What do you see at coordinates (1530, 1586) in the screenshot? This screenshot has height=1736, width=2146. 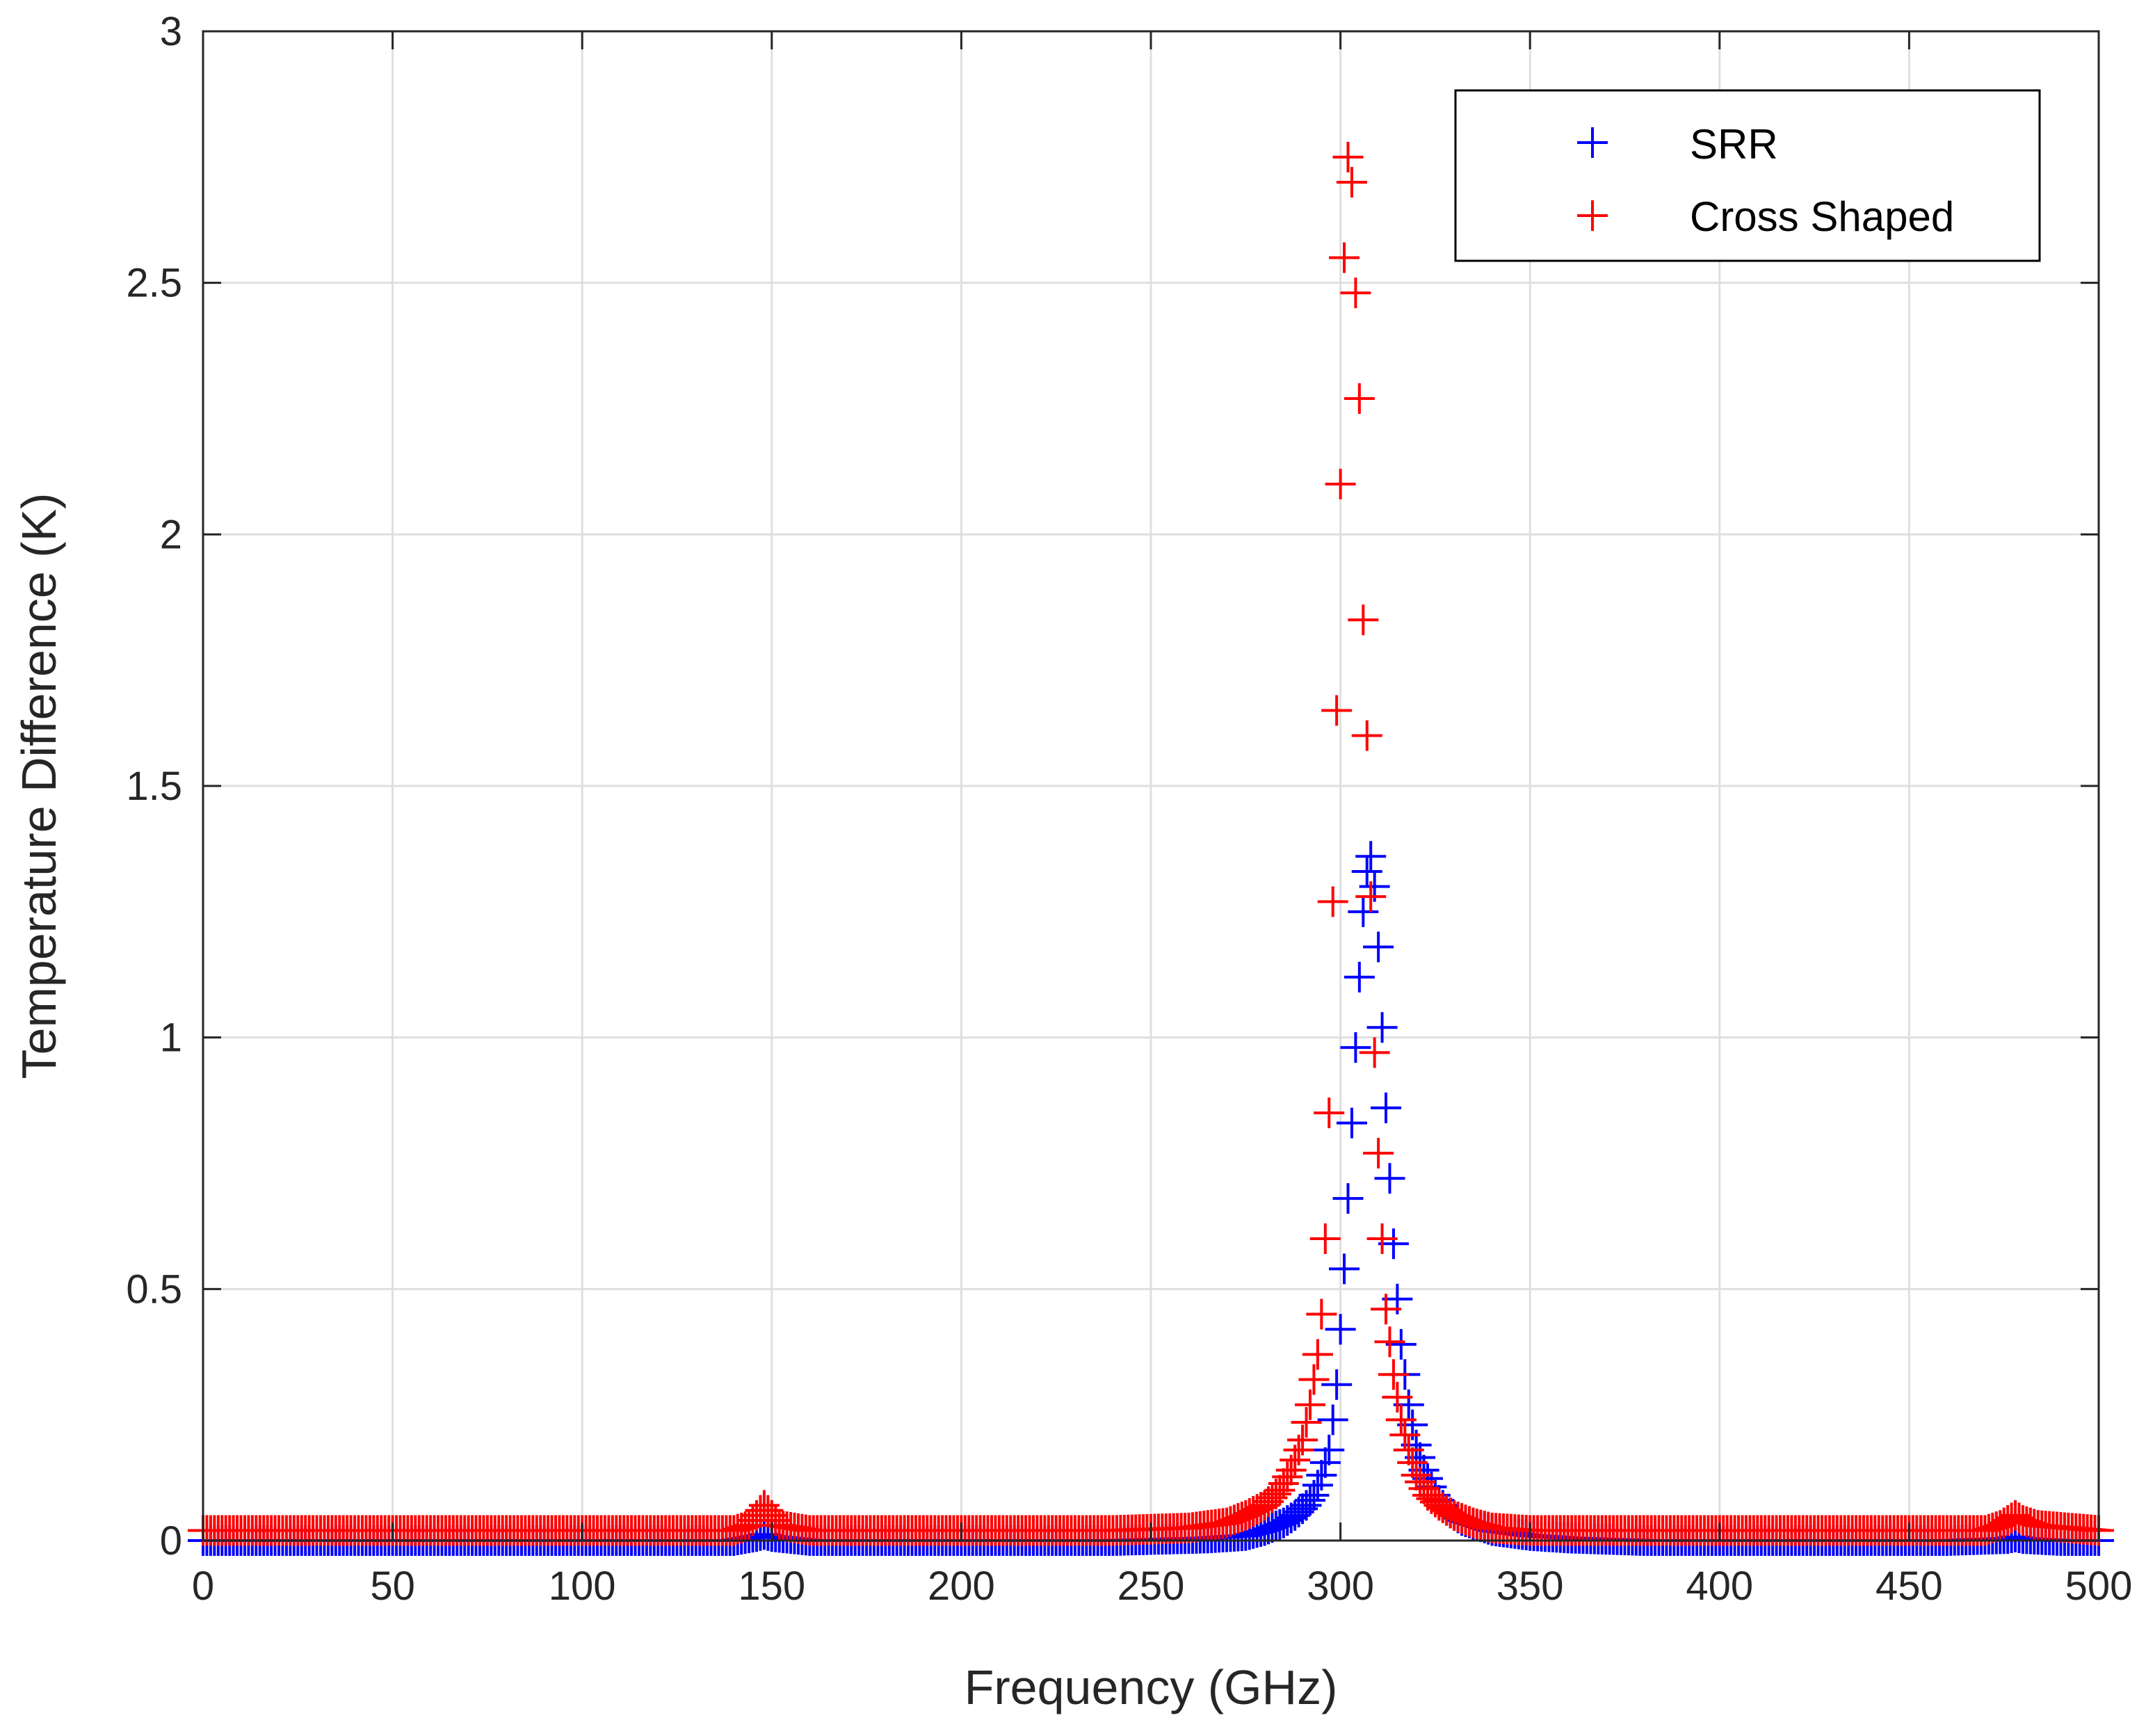 I see `x-tick-label: 350` at bounding box center [1530, 1586].